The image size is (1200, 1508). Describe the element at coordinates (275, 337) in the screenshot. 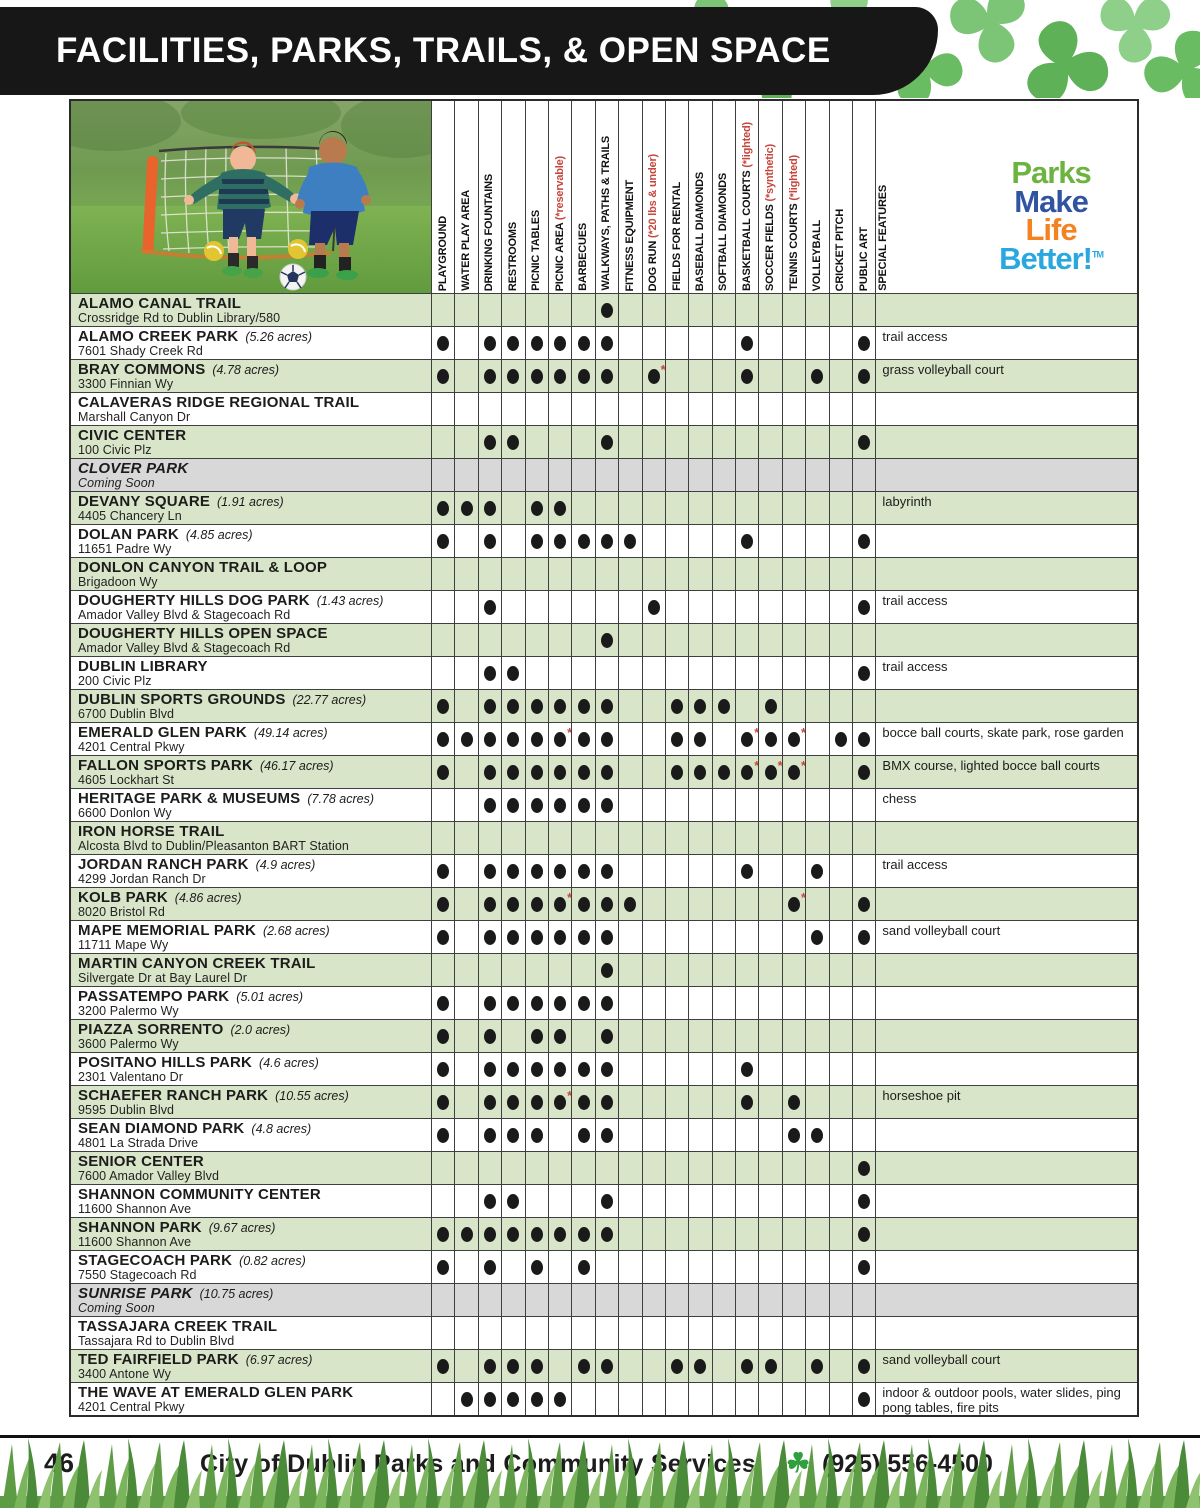

I see `park-acres: (5.26 acres)` at that location.